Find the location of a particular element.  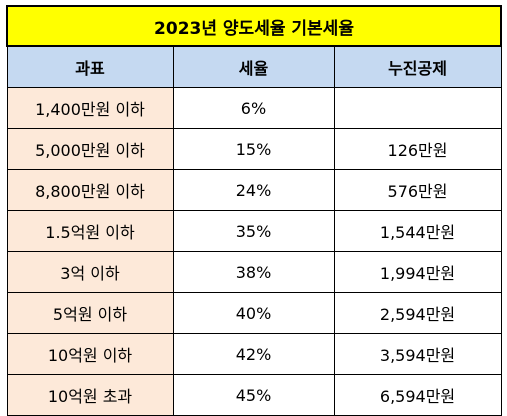

deduction-cell: 1,994만원 is located at coordinates (417, 272).